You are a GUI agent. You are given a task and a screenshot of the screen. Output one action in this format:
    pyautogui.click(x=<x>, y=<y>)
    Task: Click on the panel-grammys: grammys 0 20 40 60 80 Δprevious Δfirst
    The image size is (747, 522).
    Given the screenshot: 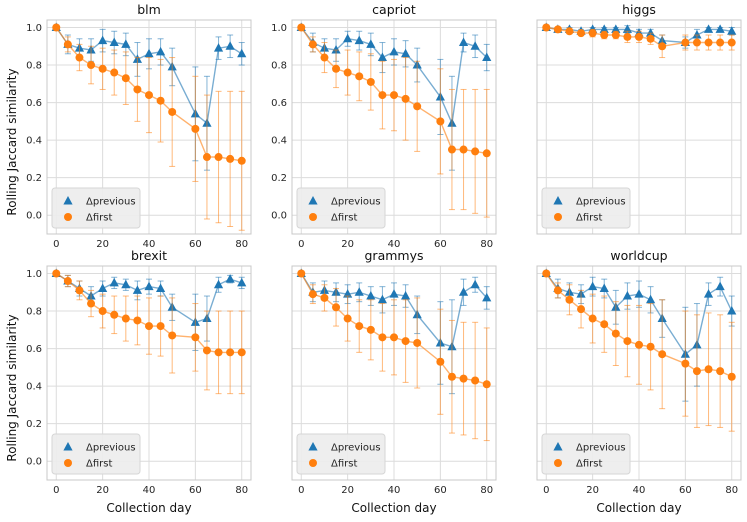 What is the action you would take?
    pyautogui.click(x=394, y=372)
    